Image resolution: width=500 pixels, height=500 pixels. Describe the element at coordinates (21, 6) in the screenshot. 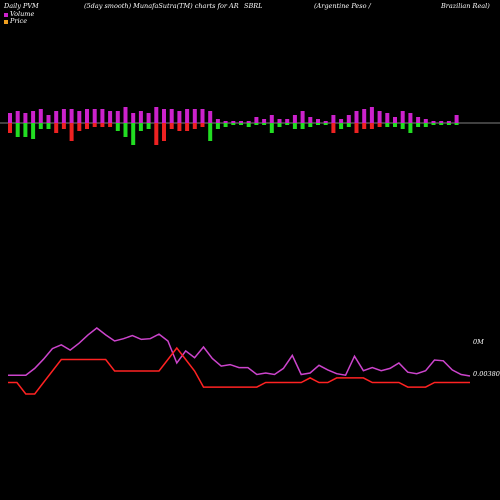

I see `header-daily-pvm: Daily PVM` at that location.